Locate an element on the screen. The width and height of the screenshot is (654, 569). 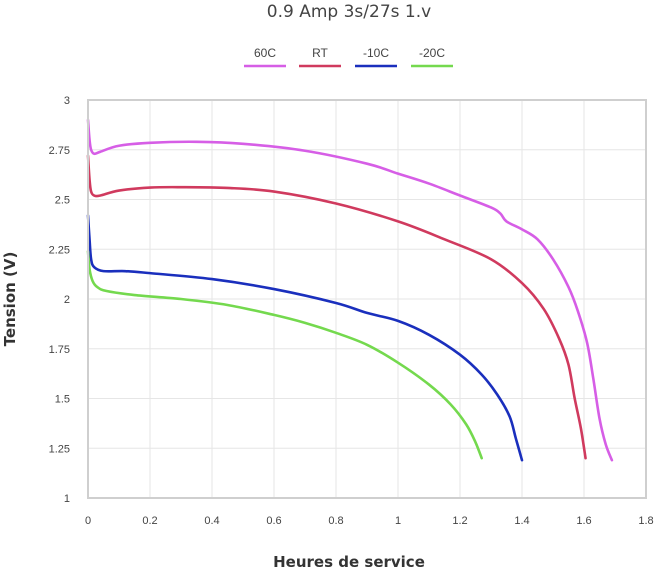
y-tick-label: 2.75 is located at coordinates (59, 151).